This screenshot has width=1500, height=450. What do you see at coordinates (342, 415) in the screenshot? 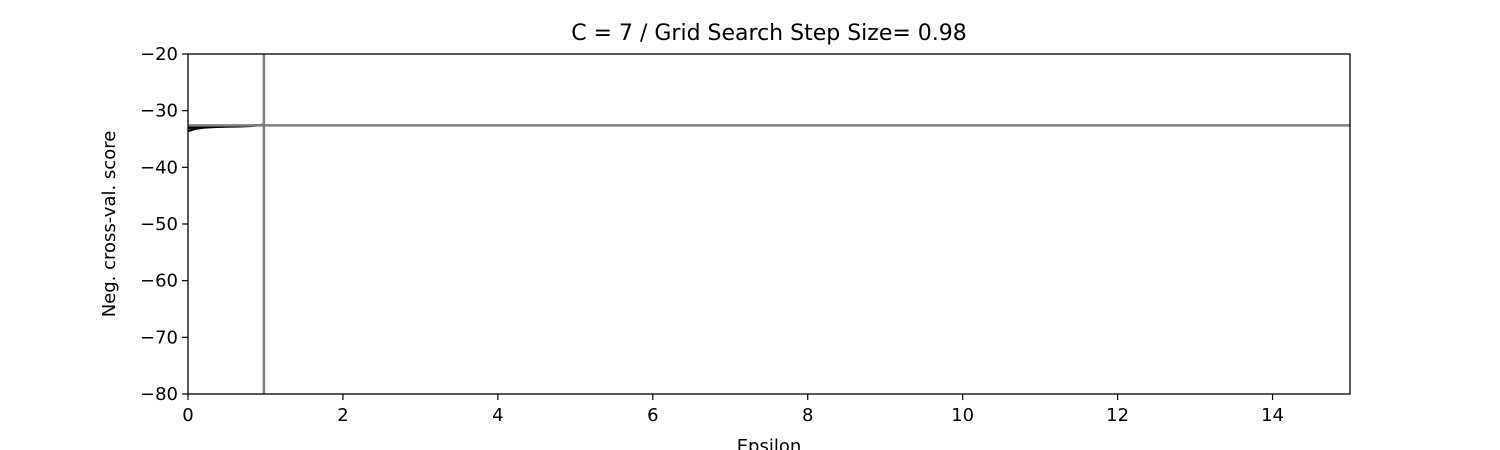
I see `x-tick-label: 2` at bounding box center [342, 415].